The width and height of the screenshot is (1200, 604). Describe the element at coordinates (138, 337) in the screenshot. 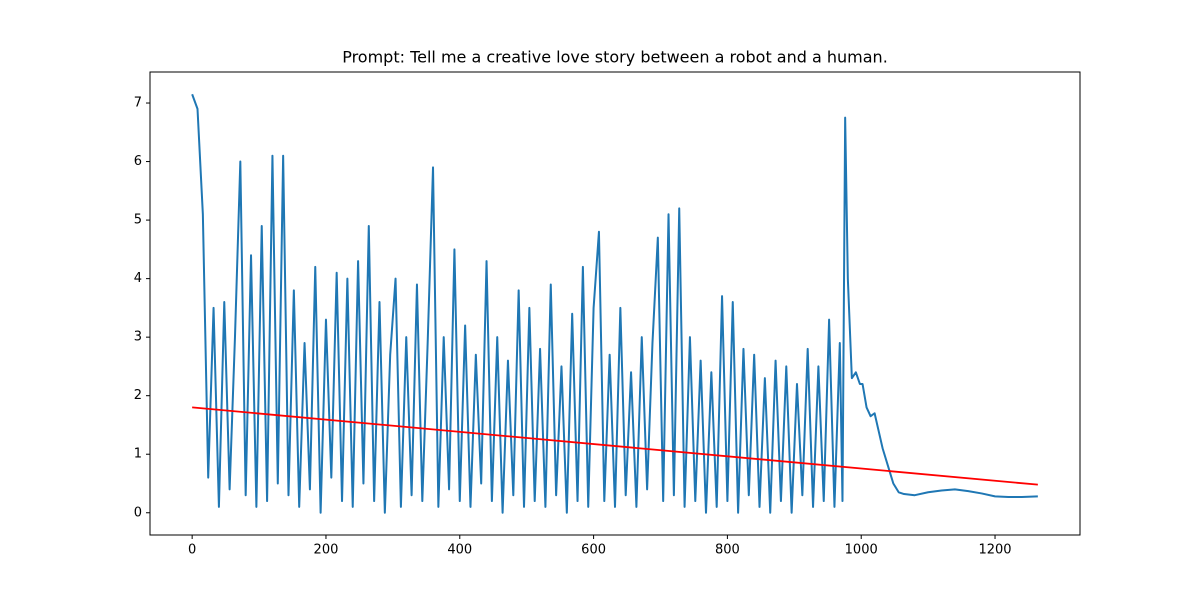

I see `y-tick-label: 3` at that location.